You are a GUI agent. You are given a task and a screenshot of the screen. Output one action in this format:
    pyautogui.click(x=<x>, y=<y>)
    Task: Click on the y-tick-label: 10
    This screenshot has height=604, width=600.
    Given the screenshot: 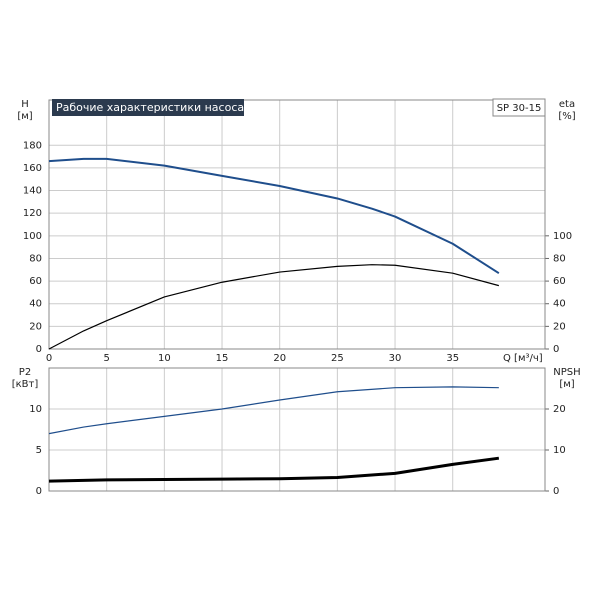 What is the action you would take?
    pyautogui.click(x=35, y=409)
    